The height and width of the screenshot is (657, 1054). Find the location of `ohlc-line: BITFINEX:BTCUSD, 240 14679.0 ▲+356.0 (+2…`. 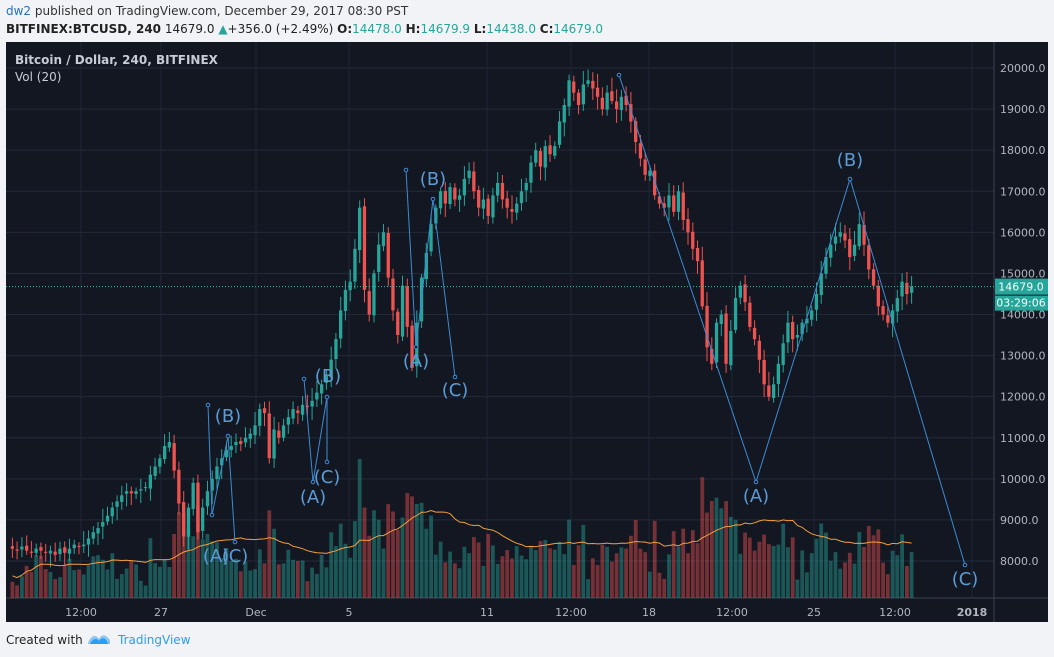

ohlc-line: BITFINEX:BTCUSD, 240 14679.0 ▲+356.0 (+2… is located at coordinates (304, 29).